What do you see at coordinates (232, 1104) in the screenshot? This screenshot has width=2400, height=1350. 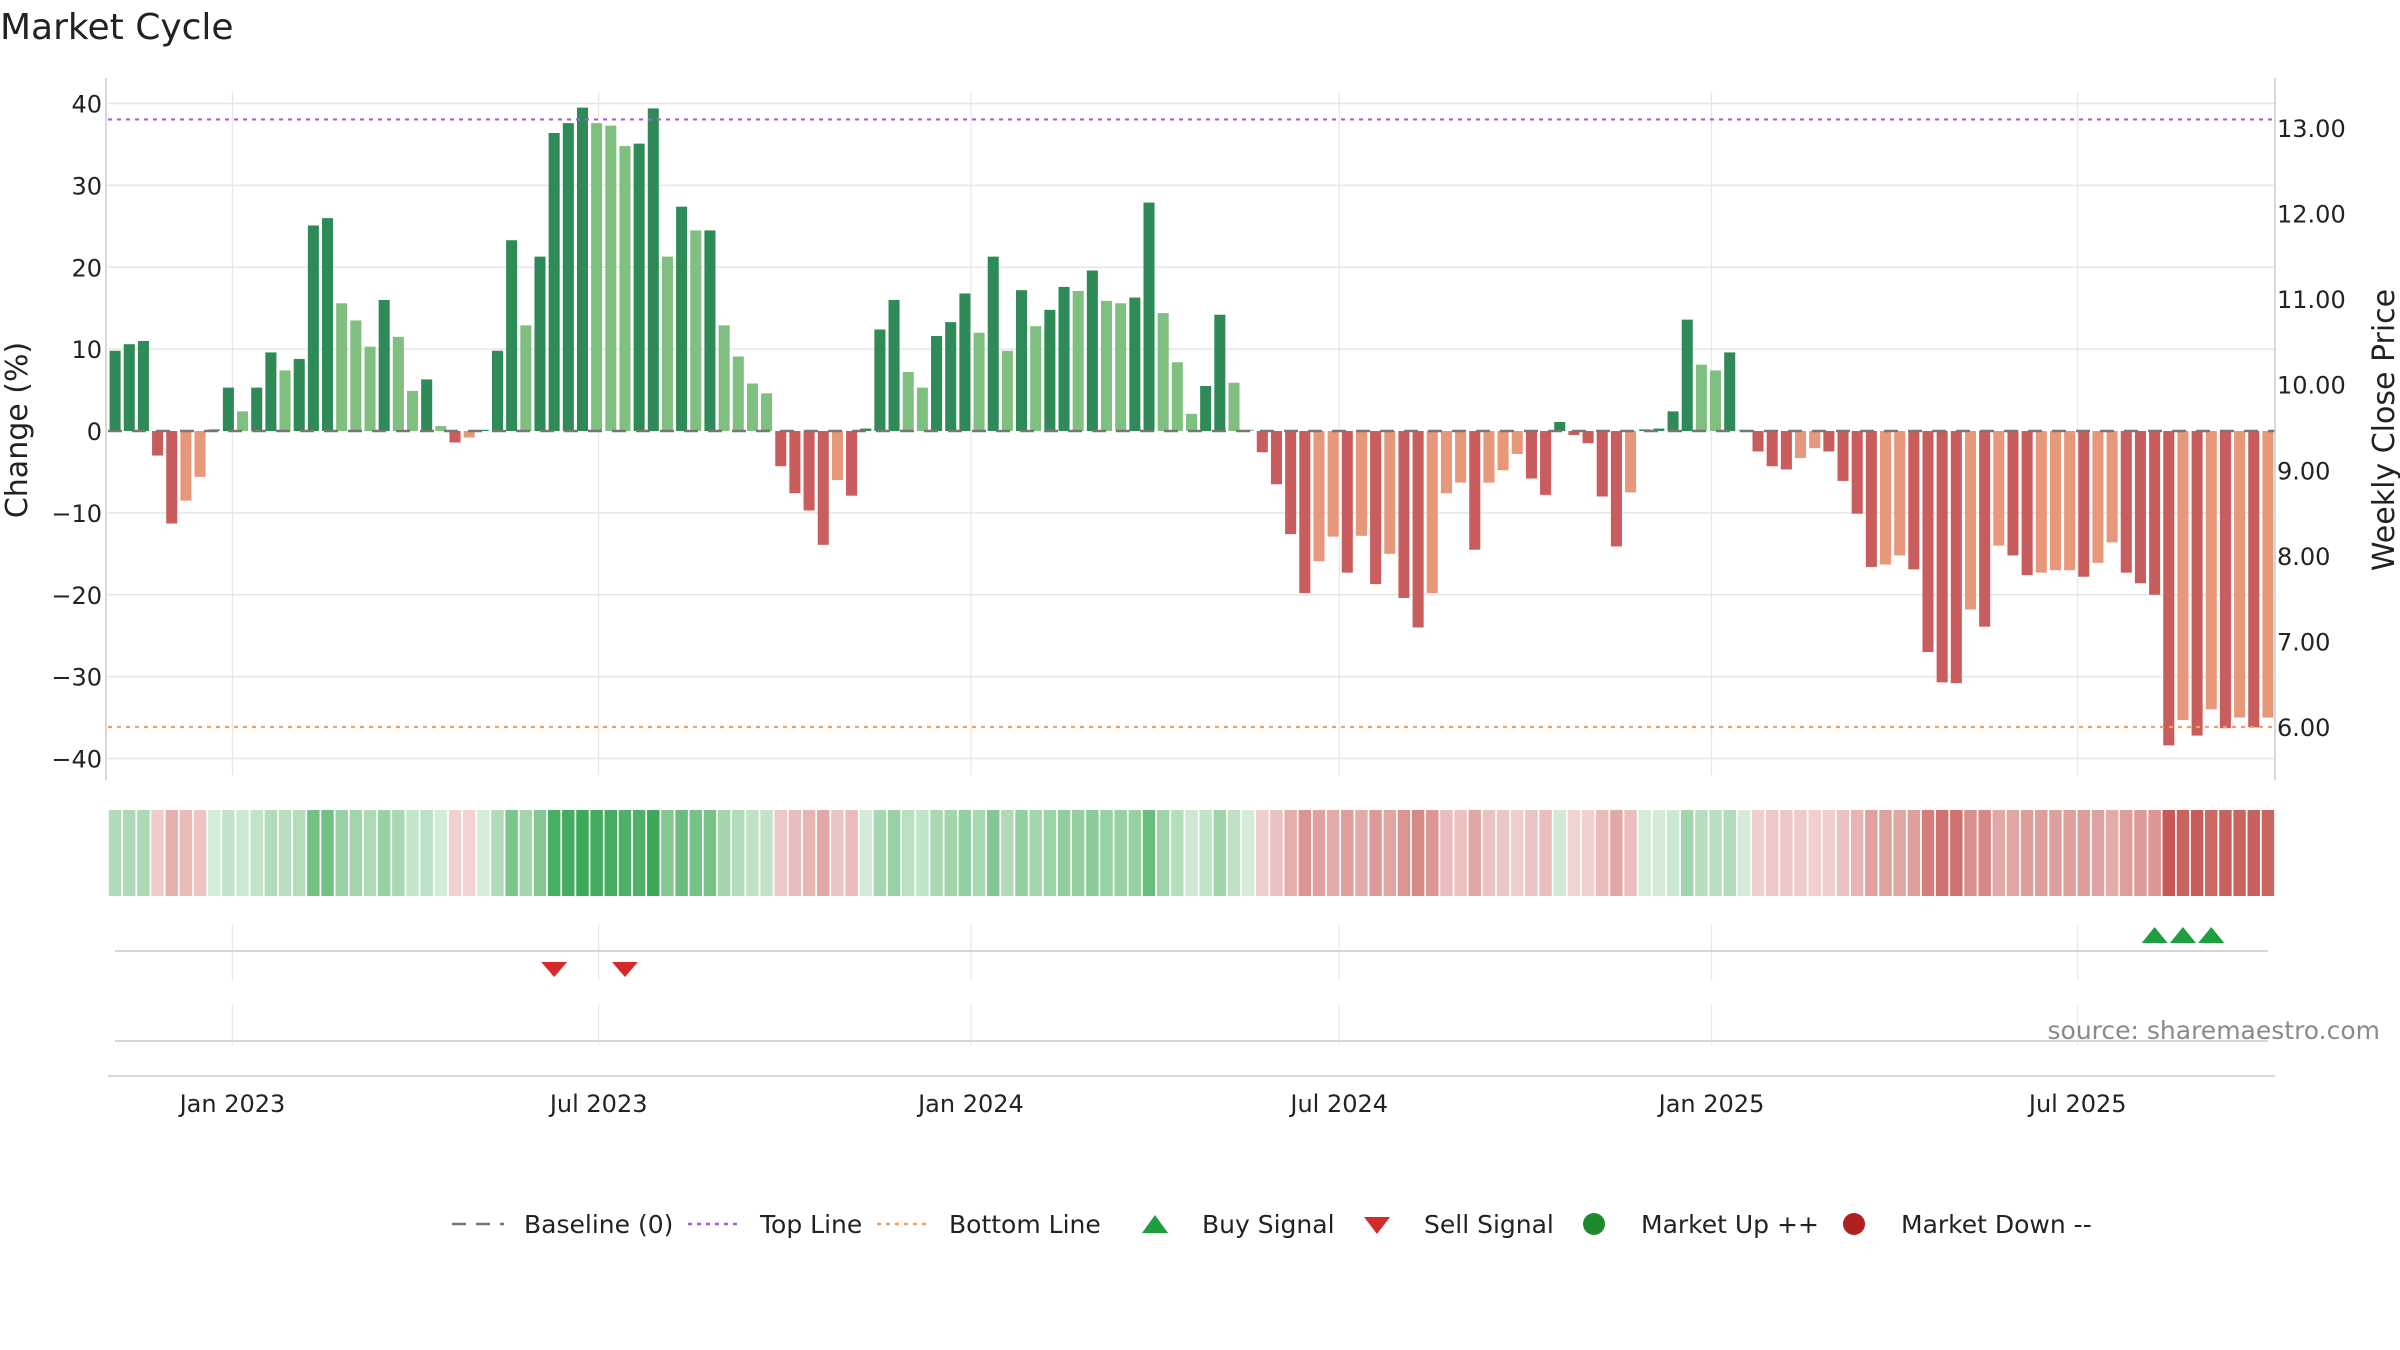 I see `x-tick-label: Jan 2023` at bounding box center [232, 1104].